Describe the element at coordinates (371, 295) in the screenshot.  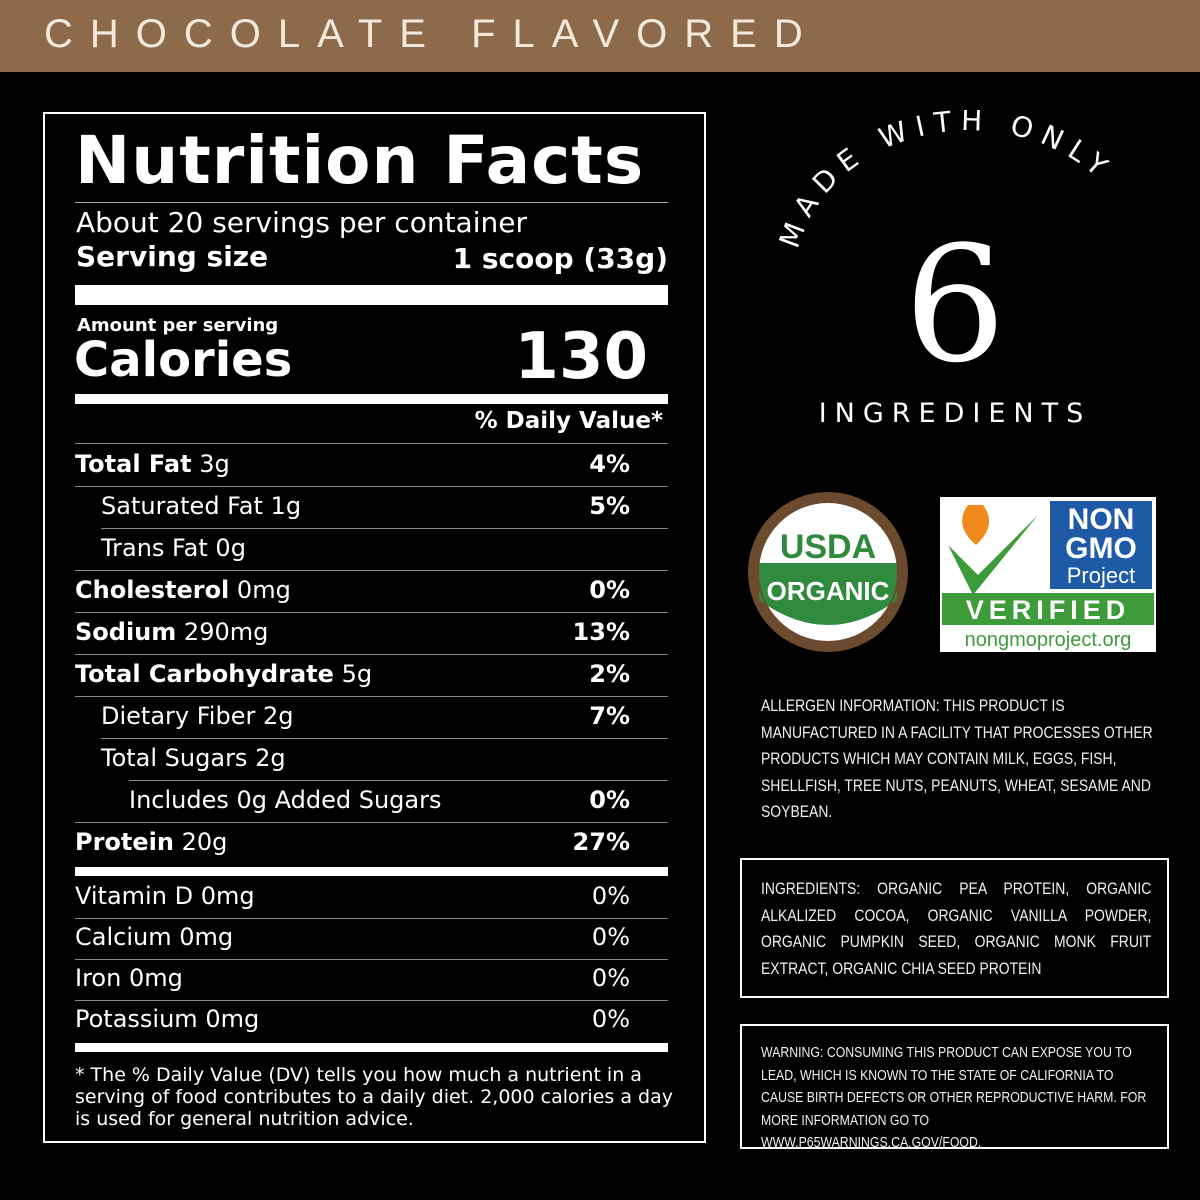
I see `thick-bar` at that location.